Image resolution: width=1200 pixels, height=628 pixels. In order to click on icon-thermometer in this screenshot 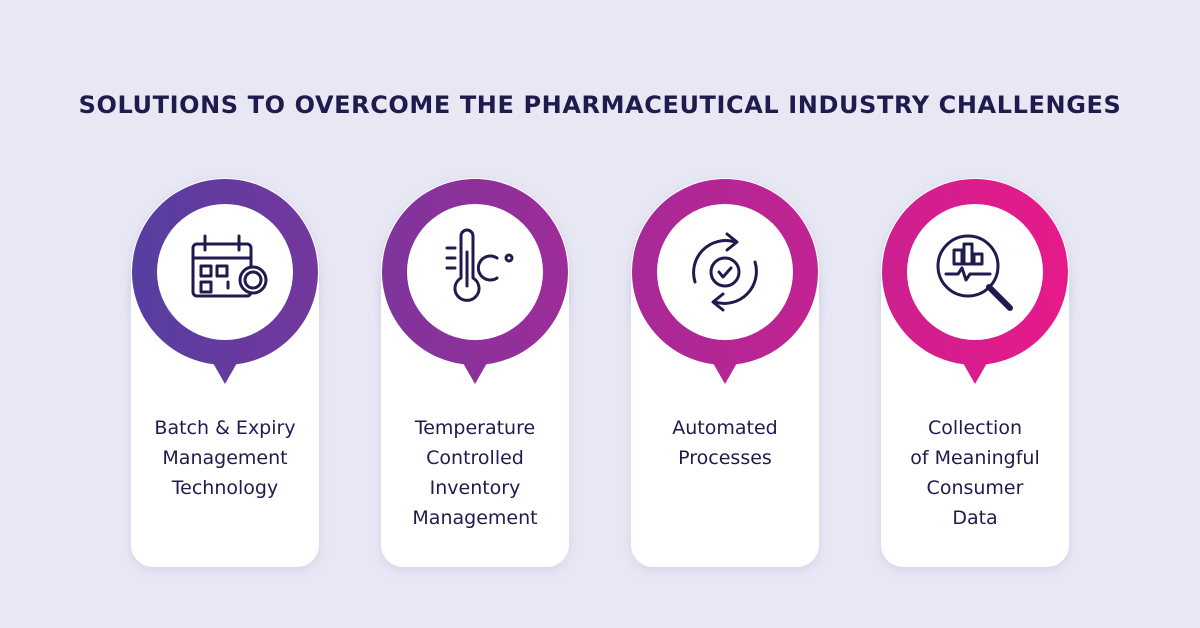, I will do `click(479, 265)`.